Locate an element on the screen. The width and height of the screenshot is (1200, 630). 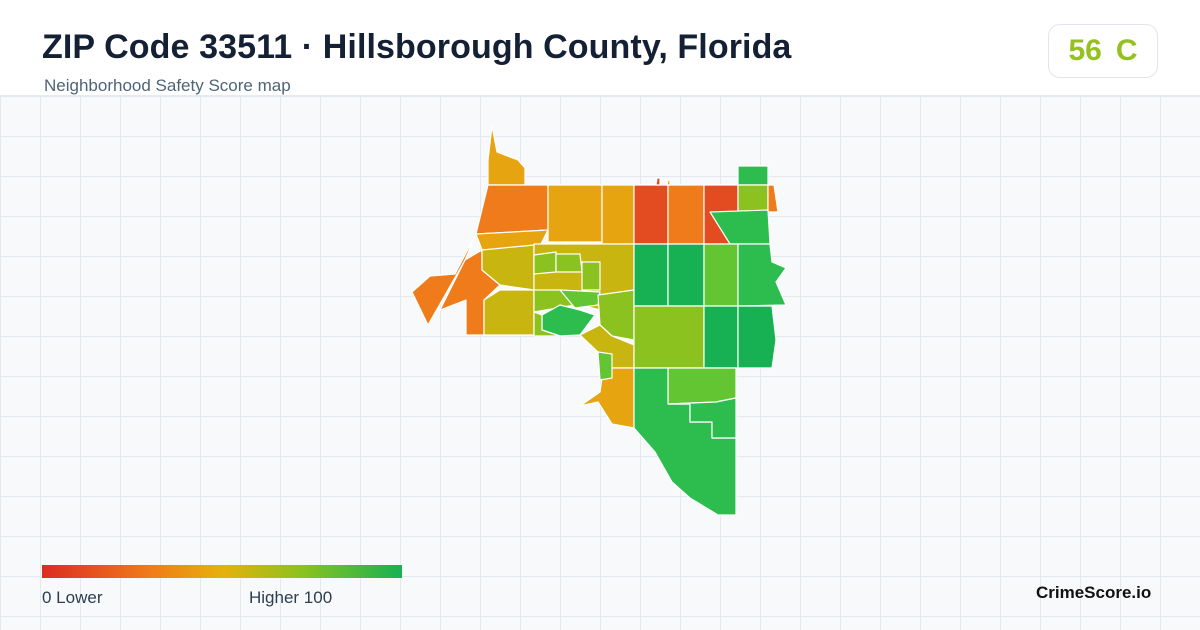
legend-color-scale is located at coordinates (222, 571).